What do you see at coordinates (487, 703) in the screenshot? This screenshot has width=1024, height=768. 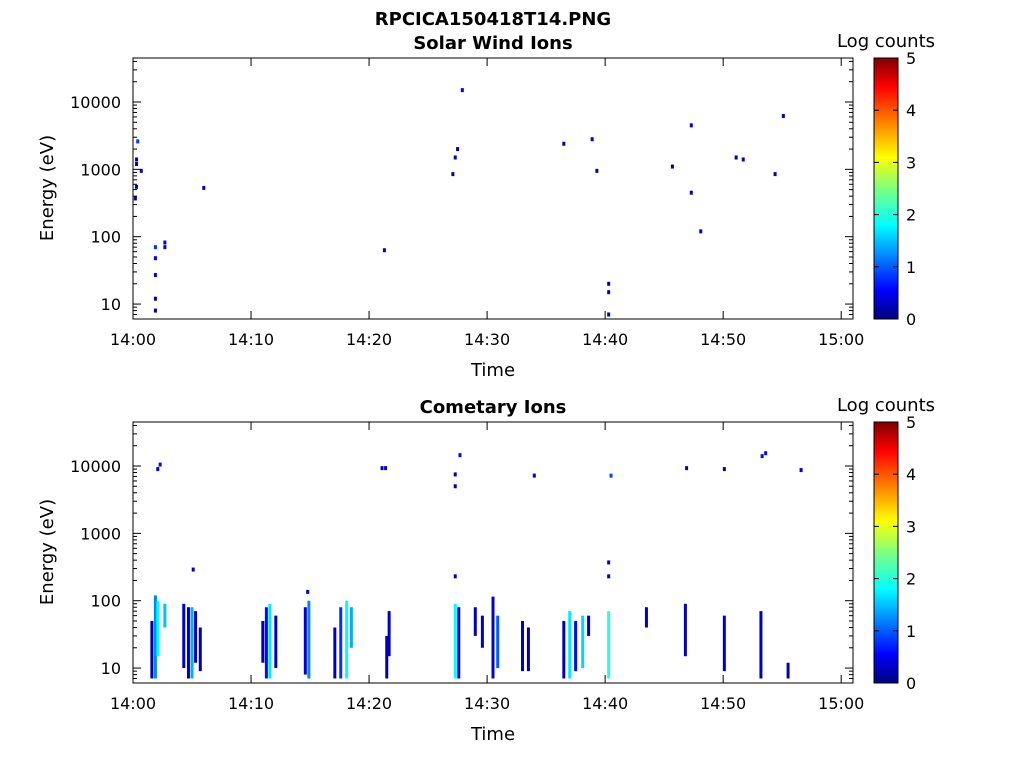 I see `x-tick-label: 14:30` at bounding box center [487, 703].